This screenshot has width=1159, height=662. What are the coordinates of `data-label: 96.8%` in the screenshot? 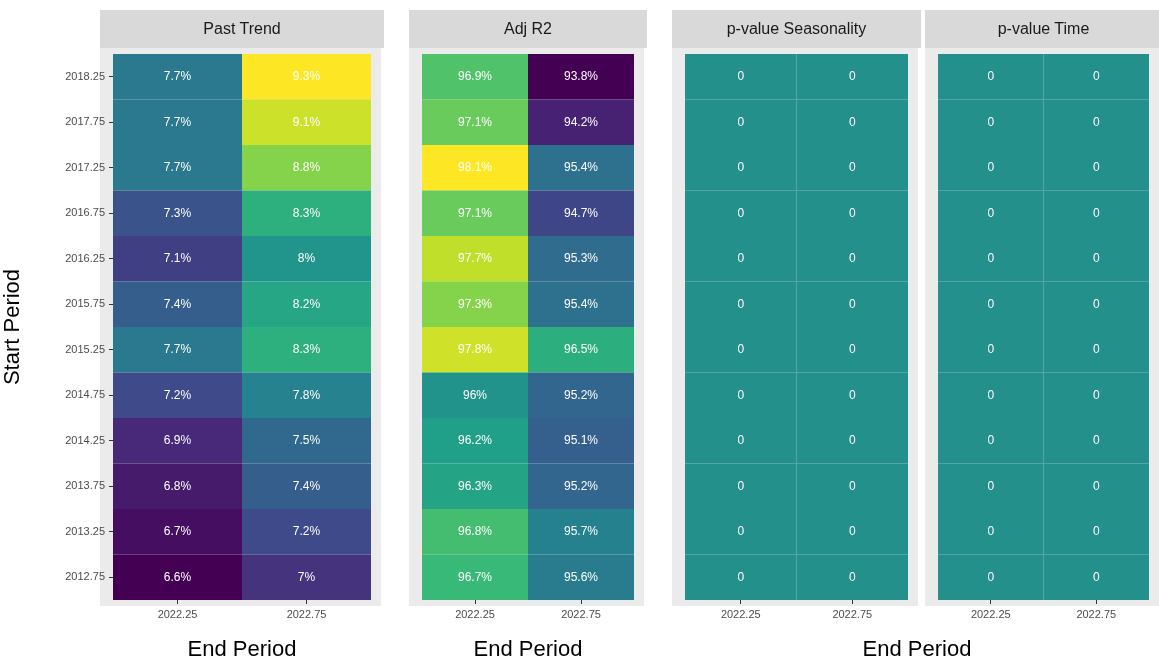 It's located at (475, 531).